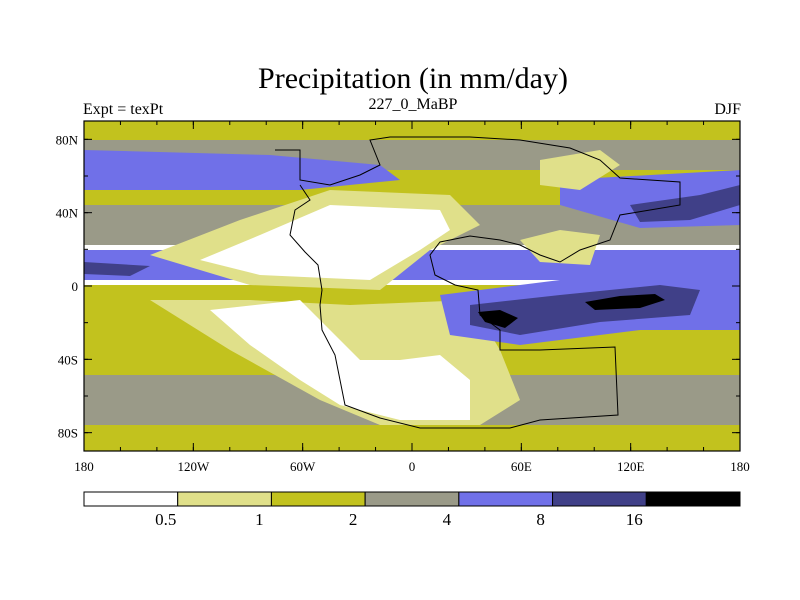 This screenshot has width=800, height=600. What do you see at coordinates (413, 104) in the screenshot?
I see `timeslice-label: 227_0_MaBP` at bounding box center [413, 104].